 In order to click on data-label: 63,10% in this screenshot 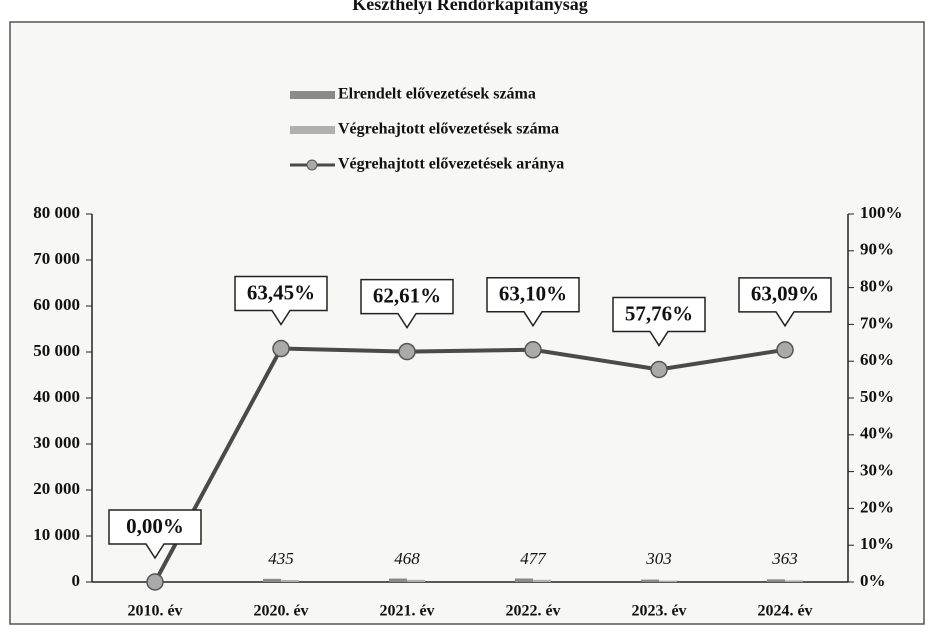, I will do `click(533, 294)`.